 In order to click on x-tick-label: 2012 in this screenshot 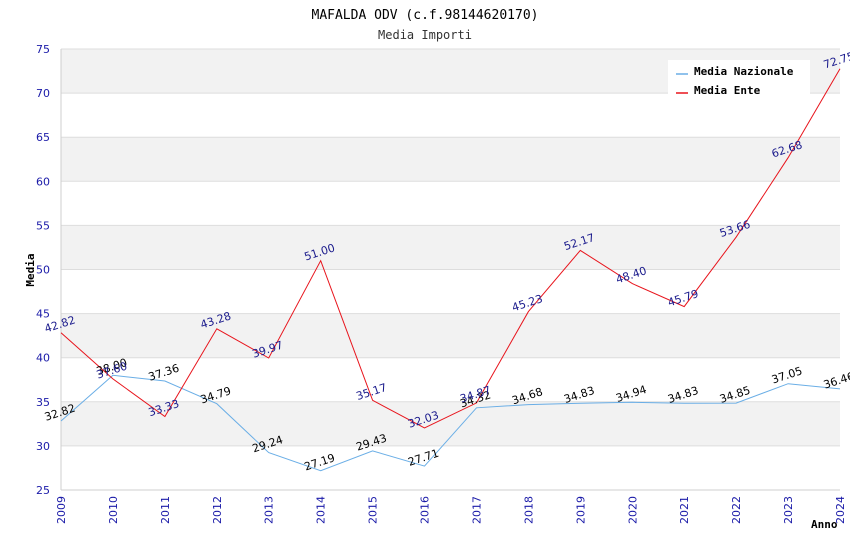, I will do `click(217, 510)`.